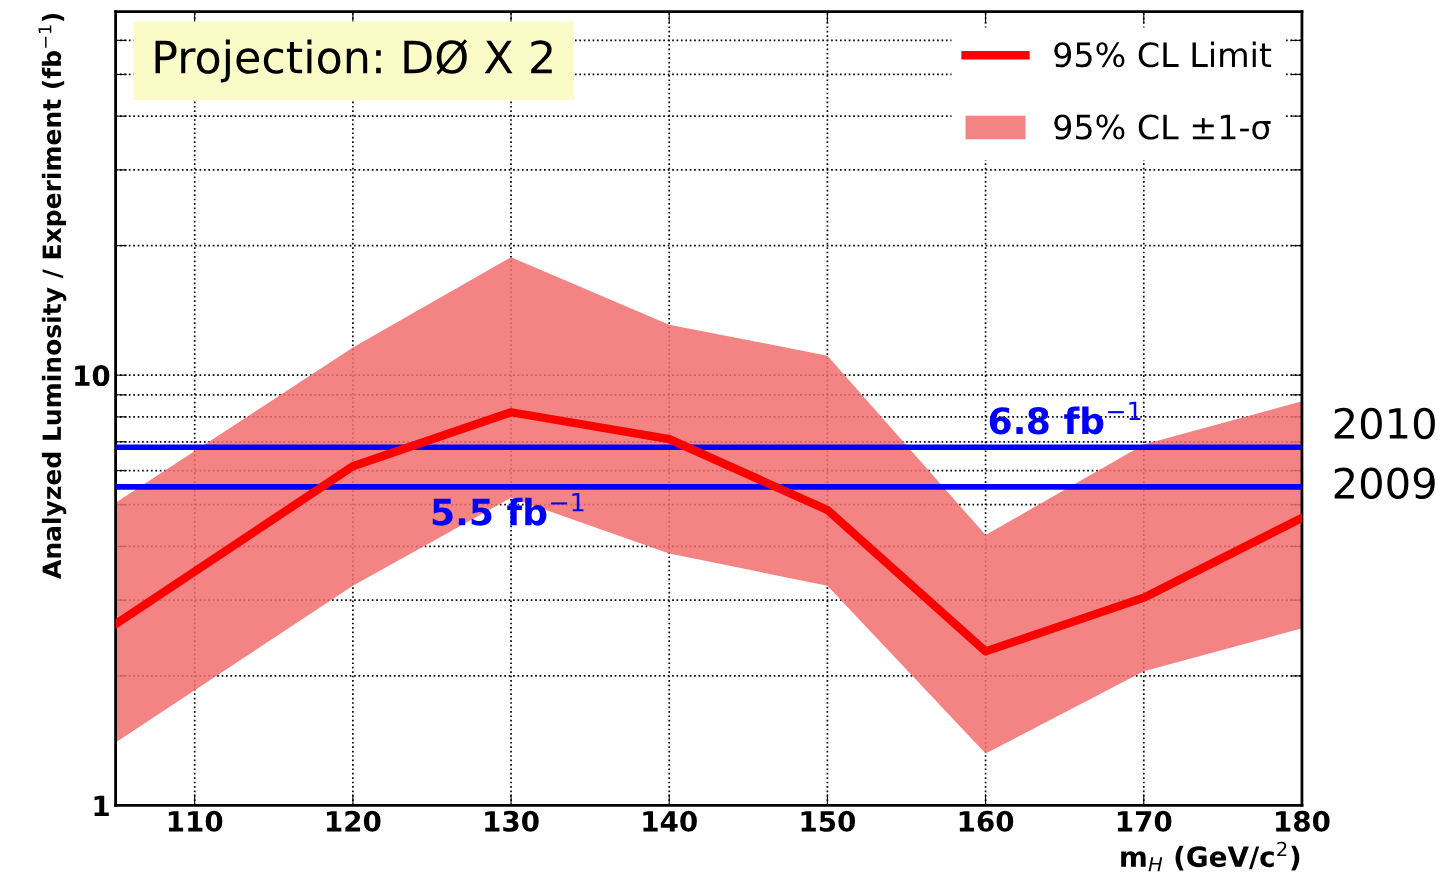 This screenshot has height=889, width=1445. Describe the element at coordinates (670, 821) in the screenshot. I see `x-tick-label: 140` at that location.